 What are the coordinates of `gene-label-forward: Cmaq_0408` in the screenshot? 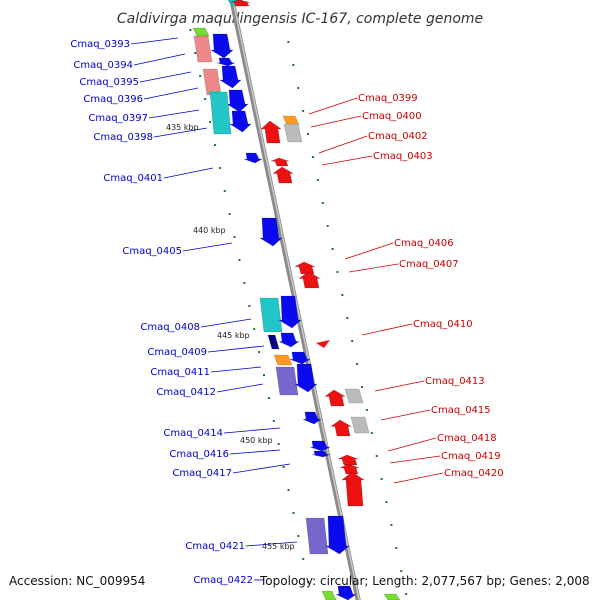 It's located at (170, 327).